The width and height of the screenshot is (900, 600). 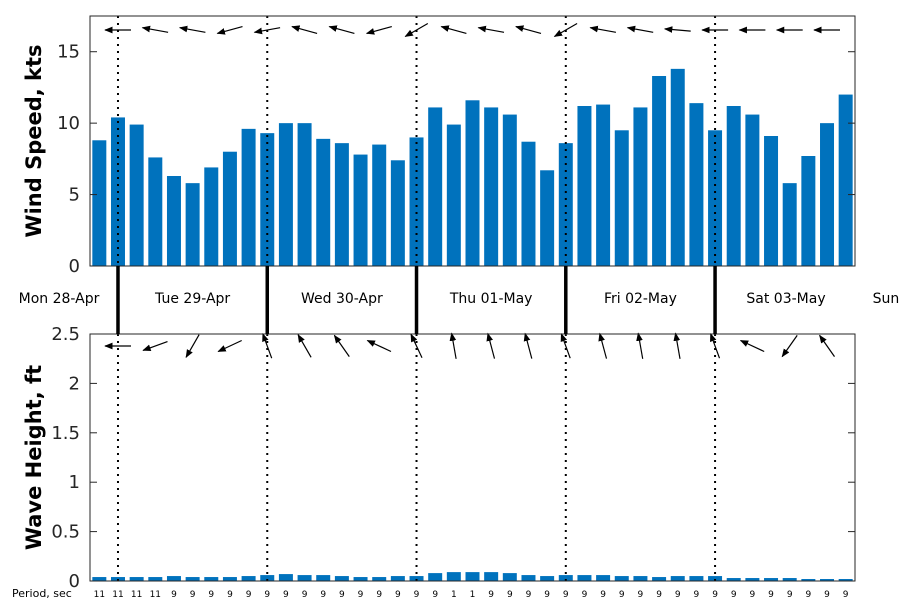 I want to click on day-label: Fri 02-May, so click(x=640, y=299).